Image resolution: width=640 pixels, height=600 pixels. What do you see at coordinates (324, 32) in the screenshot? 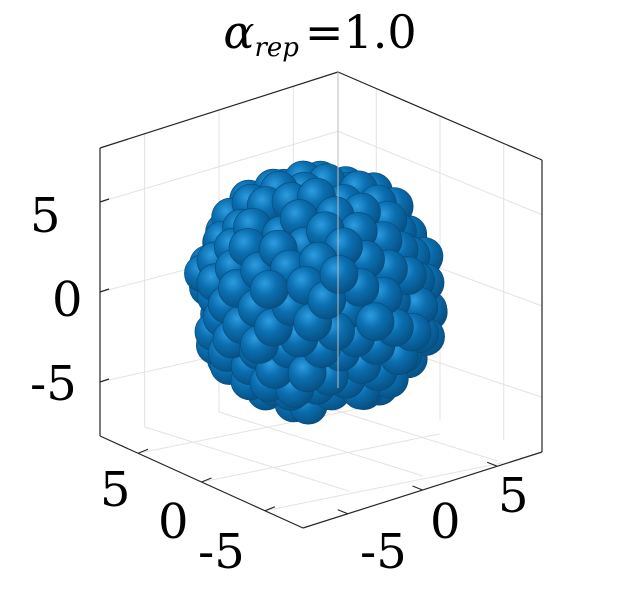
I see `title-equals: =` at bounding box center [324, 32].